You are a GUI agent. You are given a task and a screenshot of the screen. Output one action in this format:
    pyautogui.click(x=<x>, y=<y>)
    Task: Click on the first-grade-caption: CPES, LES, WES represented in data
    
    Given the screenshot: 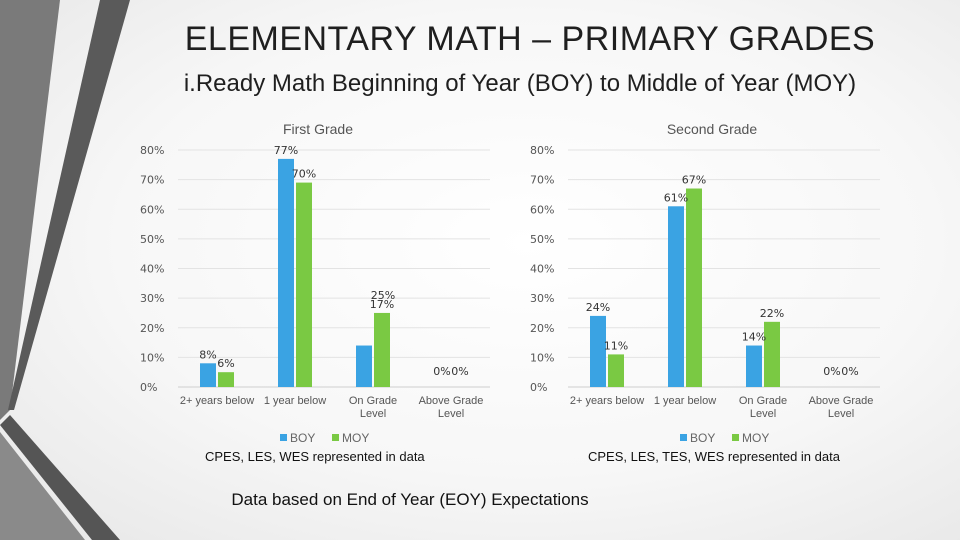 What is the action you would take?
    pyautogui.click(x=315, y=456)
    